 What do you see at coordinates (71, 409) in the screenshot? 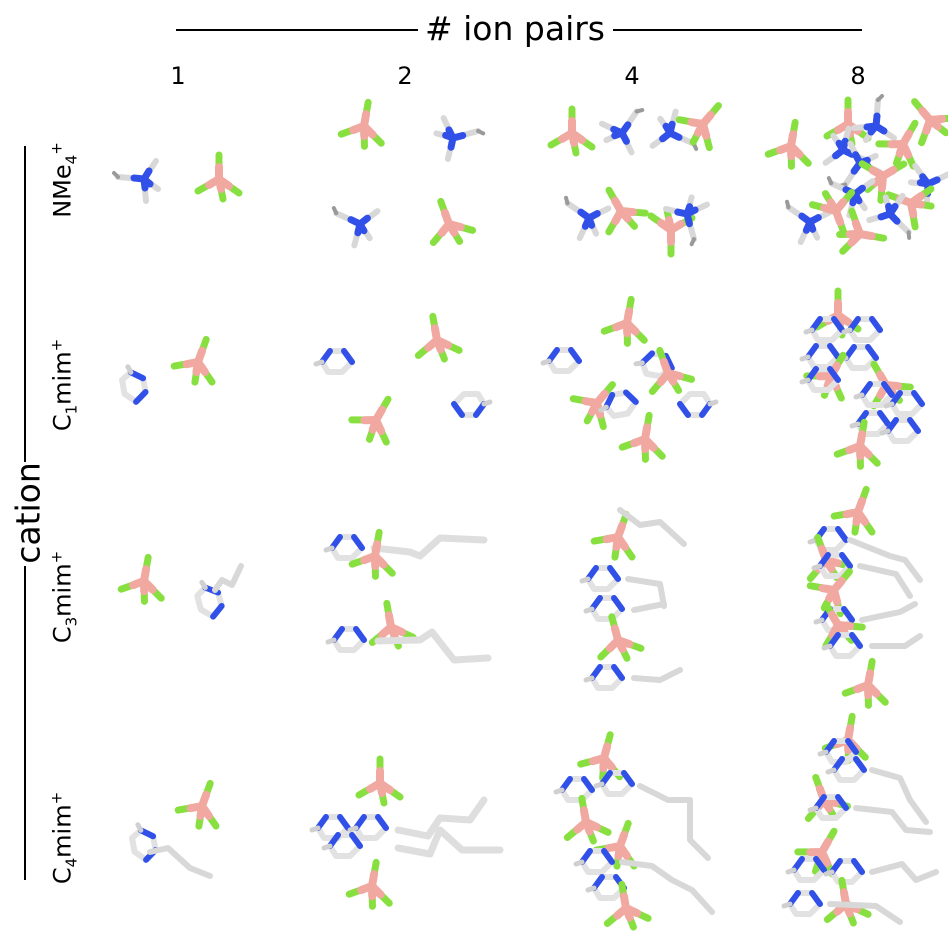
I see `row-label-subscript: 1` at bounding box center [71, 409].